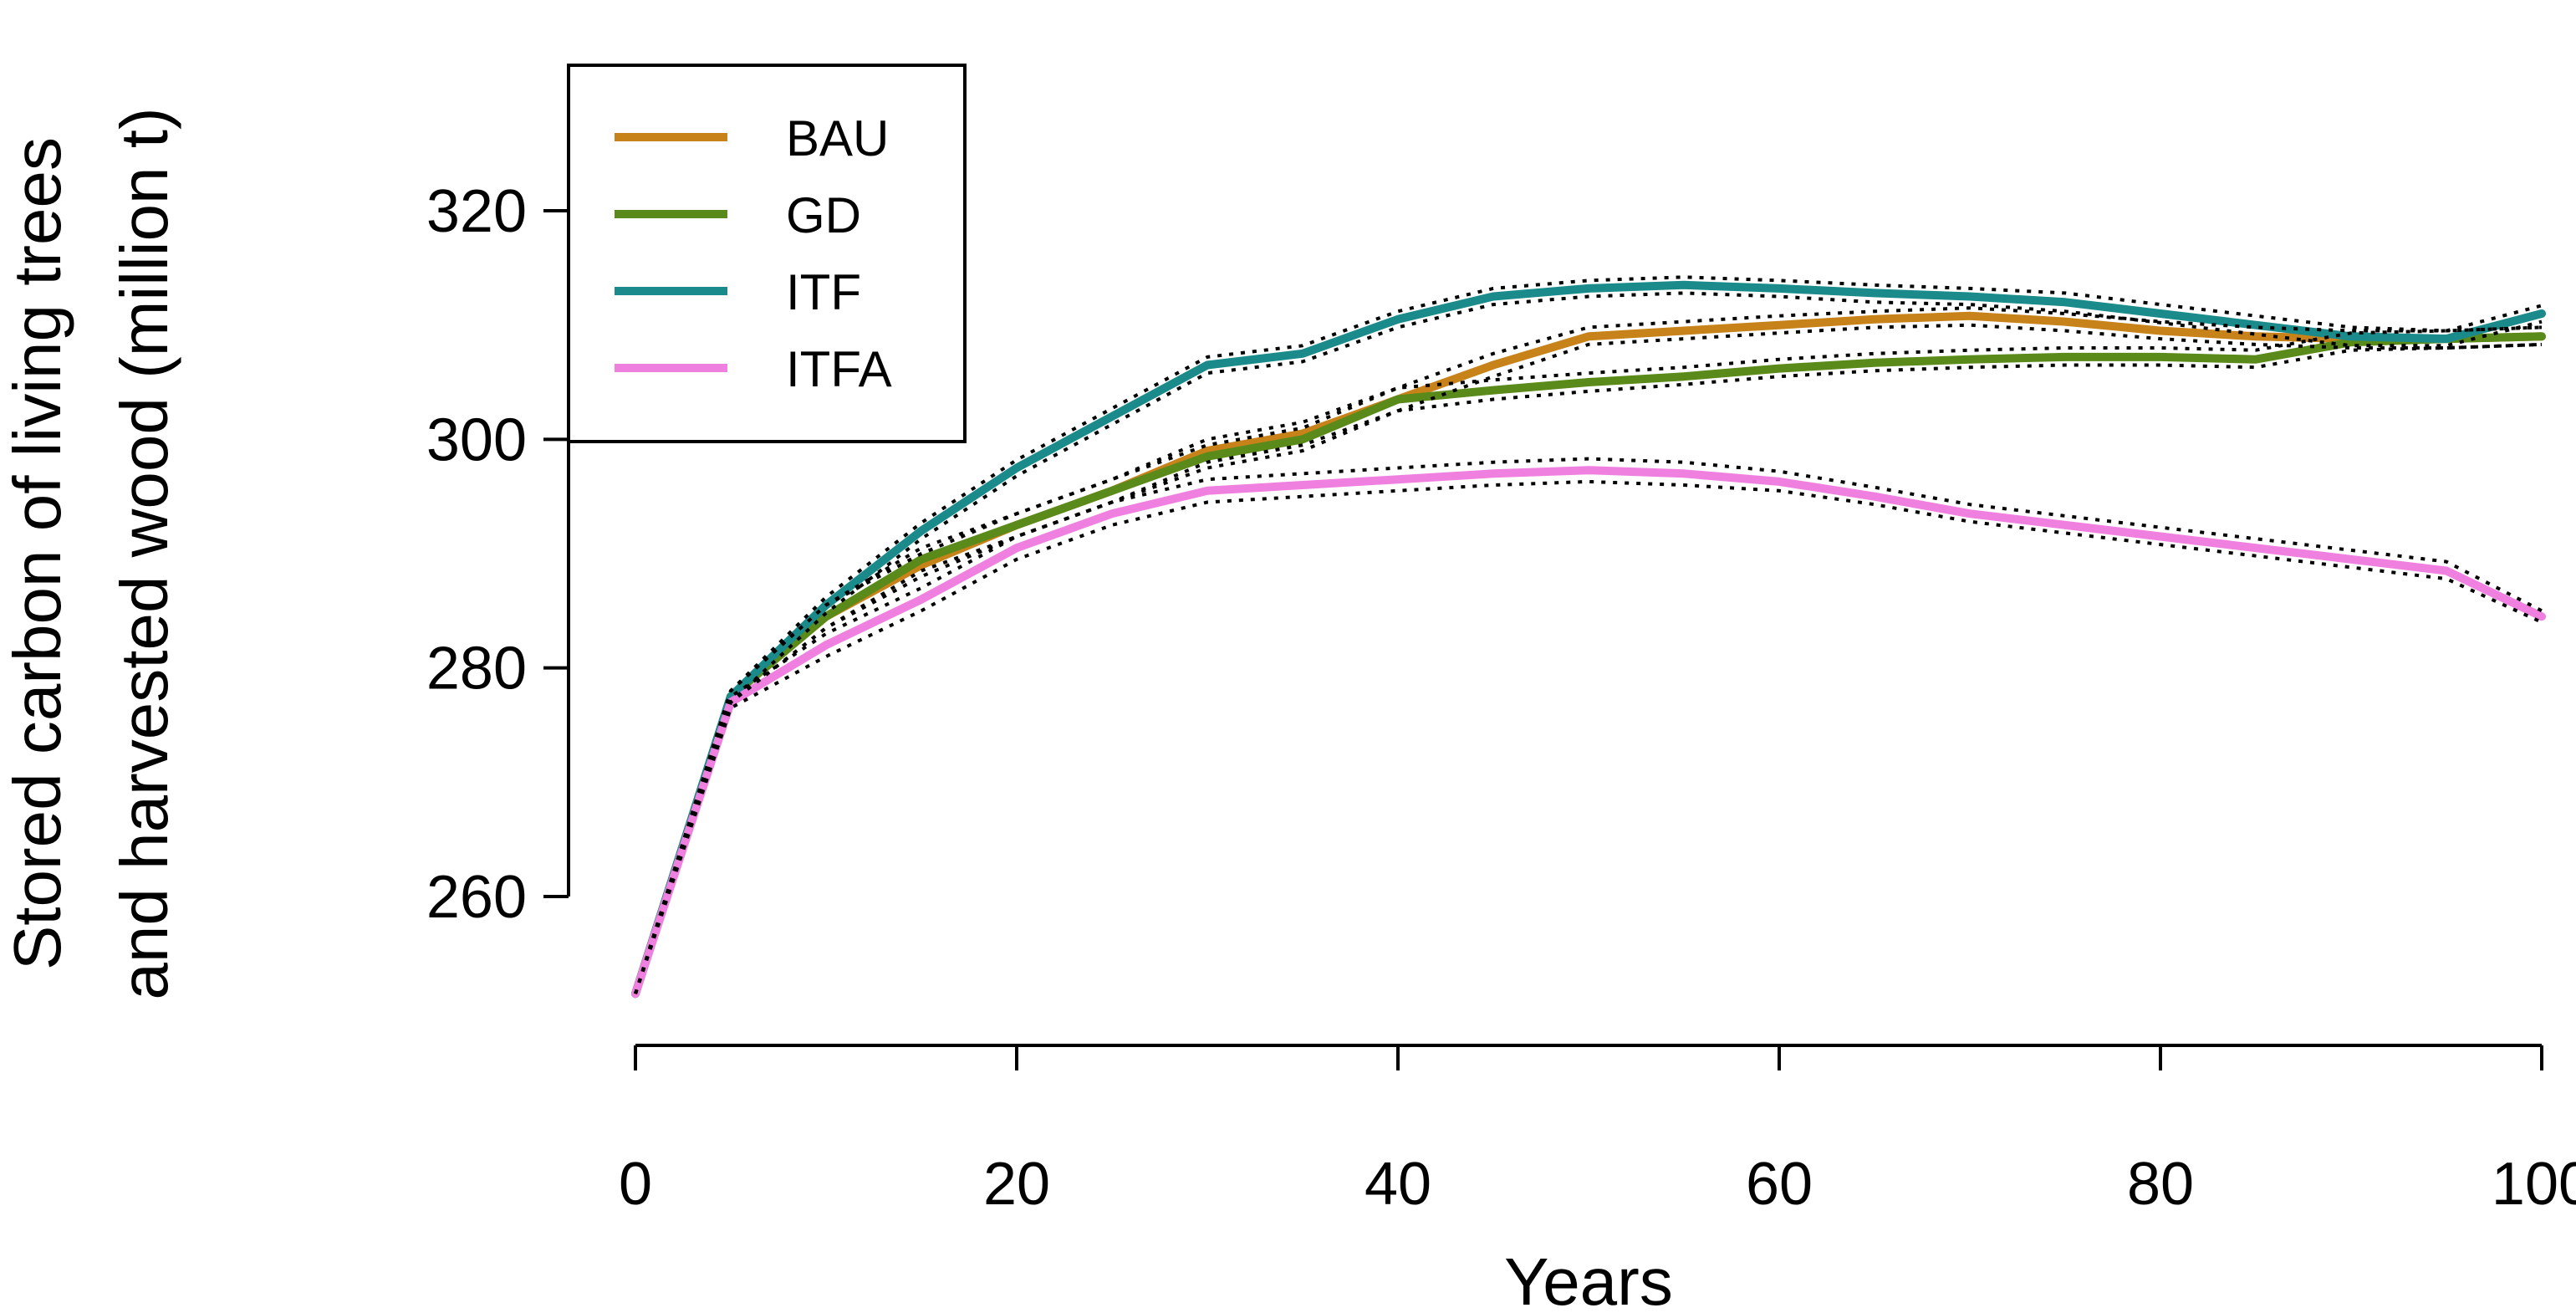 This screenshot has width=2576, height=1313. What do you see at coordinates (2160, 1184) in the screenshot?
I see `x-tick-label: 80` at bounding box center [2160, 1184].